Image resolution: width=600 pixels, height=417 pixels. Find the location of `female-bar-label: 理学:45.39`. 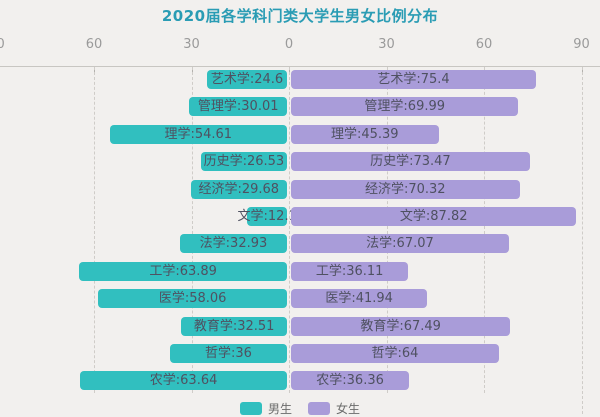

female-bar-label: 理学:45.39 is located at coordinates (364, 134).